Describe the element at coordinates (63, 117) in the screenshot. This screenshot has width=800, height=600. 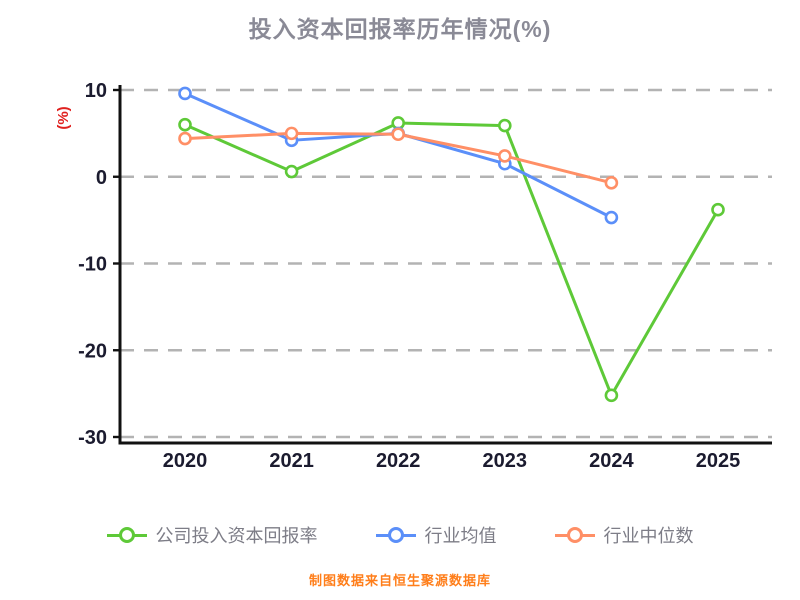
I see `y-axis-title: (%)` at that location.